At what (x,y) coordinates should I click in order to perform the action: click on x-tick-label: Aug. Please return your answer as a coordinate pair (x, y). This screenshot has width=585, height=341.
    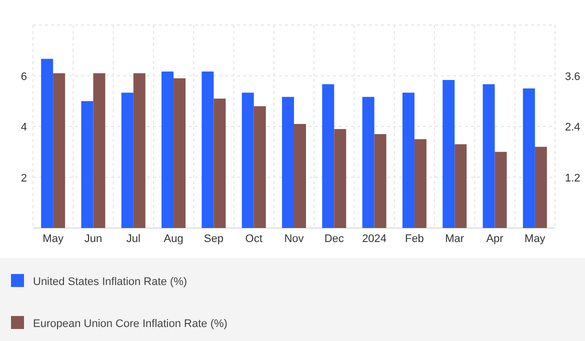
    Looking at the image, I should click on (174, 239).